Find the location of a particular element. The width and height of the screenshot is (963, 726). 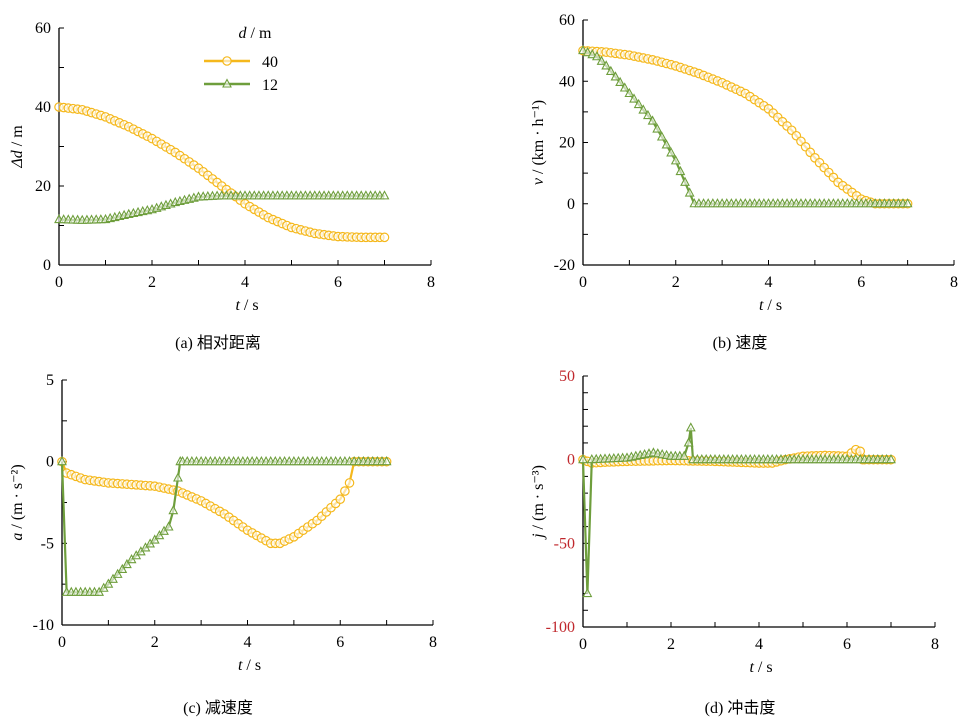

y-tick-label: -20 is located at coordinates (564, 265).